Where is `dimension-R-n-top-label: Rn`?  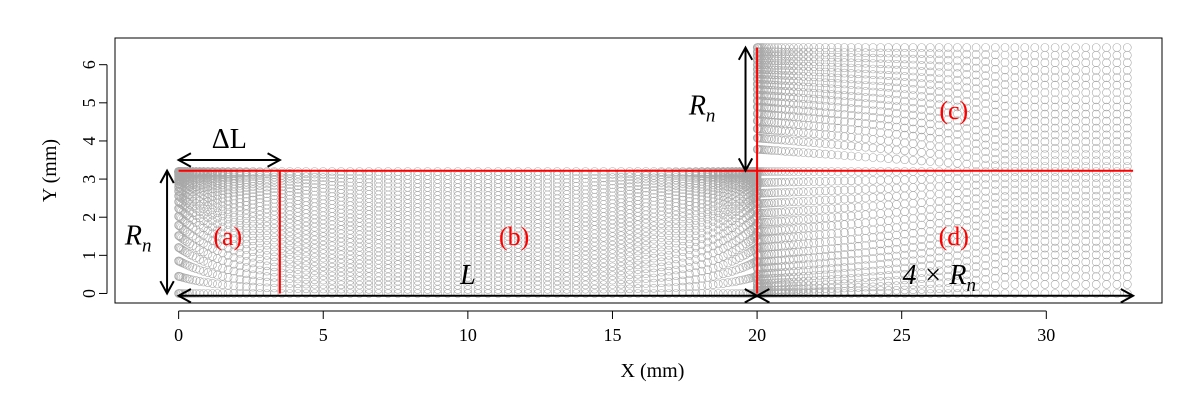 dimension-R-n-top-label: Rn is located at coordinates (702, 109).